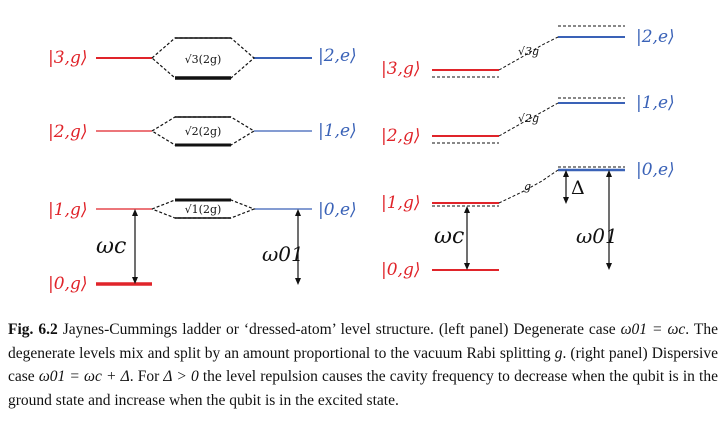  What do you see at coordinates (84, 376) in the screenshot?
I see `caption-eq-2: ω01 = ωc + Δ` at bounding box center [84, 376].